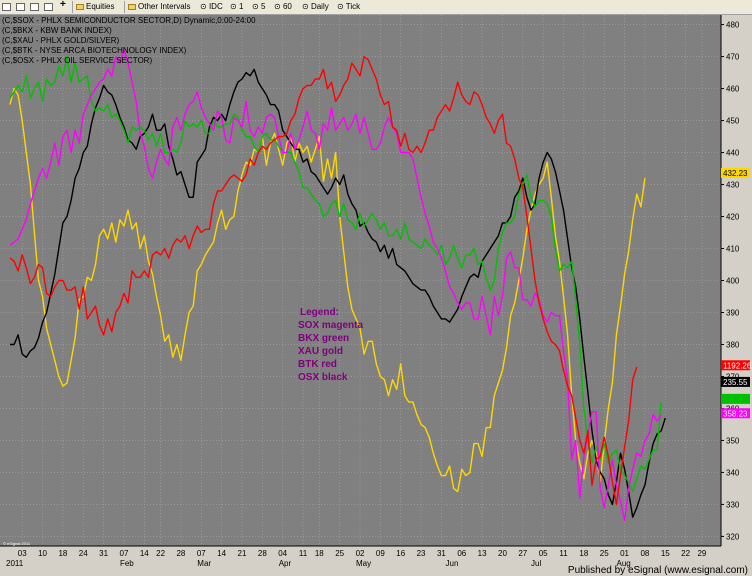 This screenshot has height=576, width=752. I want to click on chart-icon-button, so click(21, 7).